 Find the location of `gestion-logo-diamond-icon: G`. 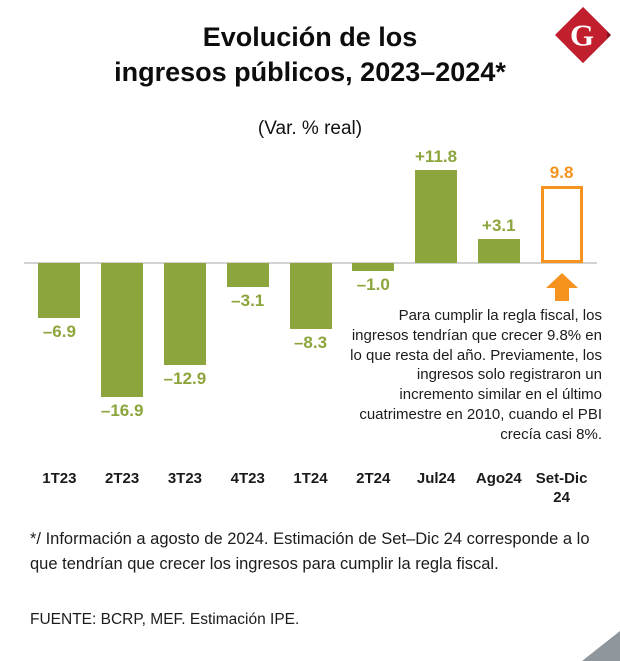

gestion-logo-diamond-icon: G is located at coordinates (583, 35).